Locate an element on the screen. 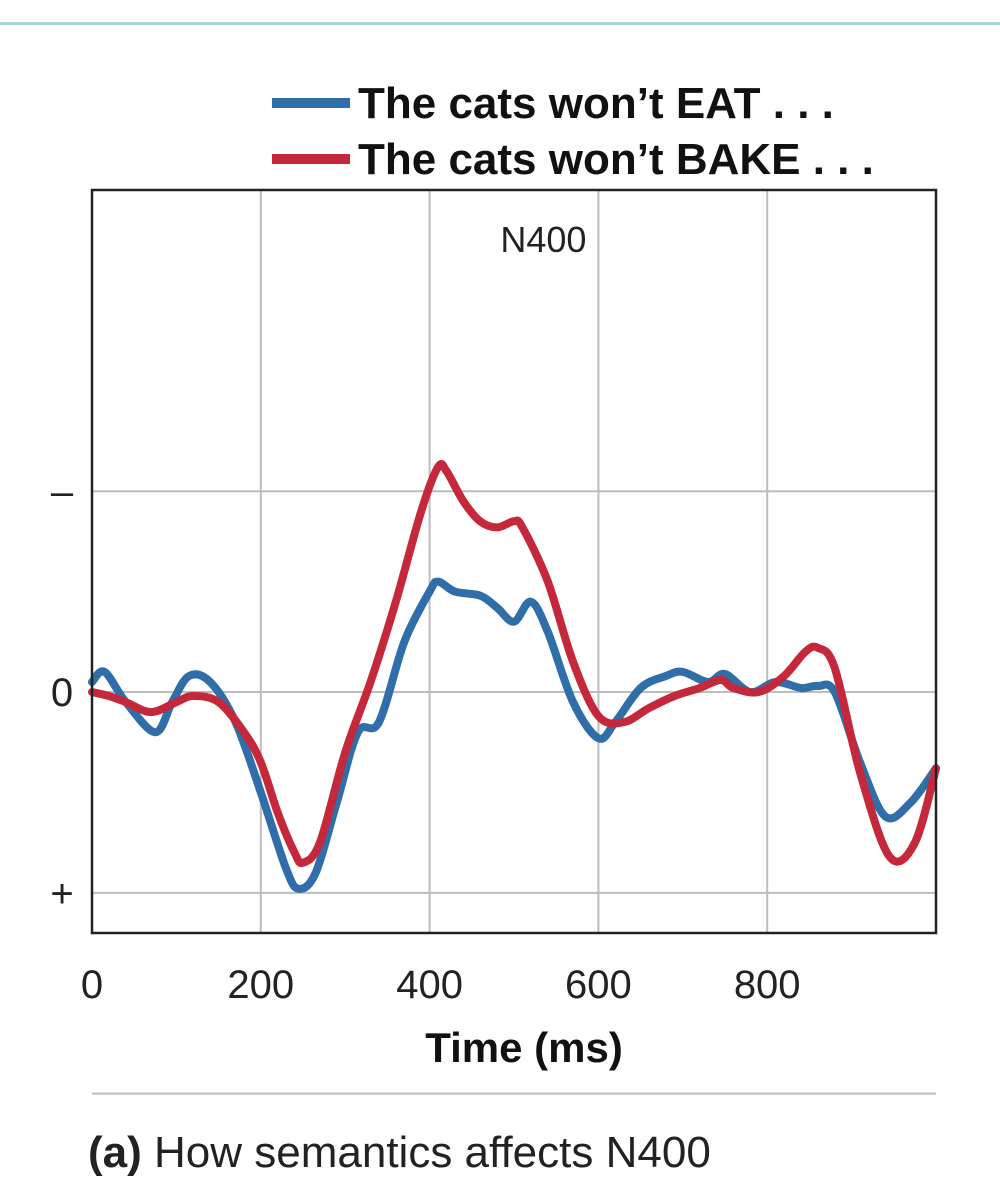 Image resolution: width=1000 pixels, height=1200 pixels. annotation-n400: N400 is located at coordinates (543, 239).